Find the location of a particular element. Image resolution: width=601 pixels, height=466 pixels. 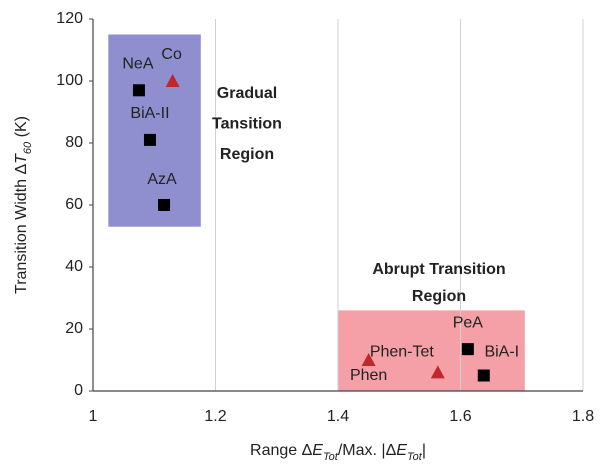

axis-label-part: Transition Width Δ is located at coordinates (21, 229).